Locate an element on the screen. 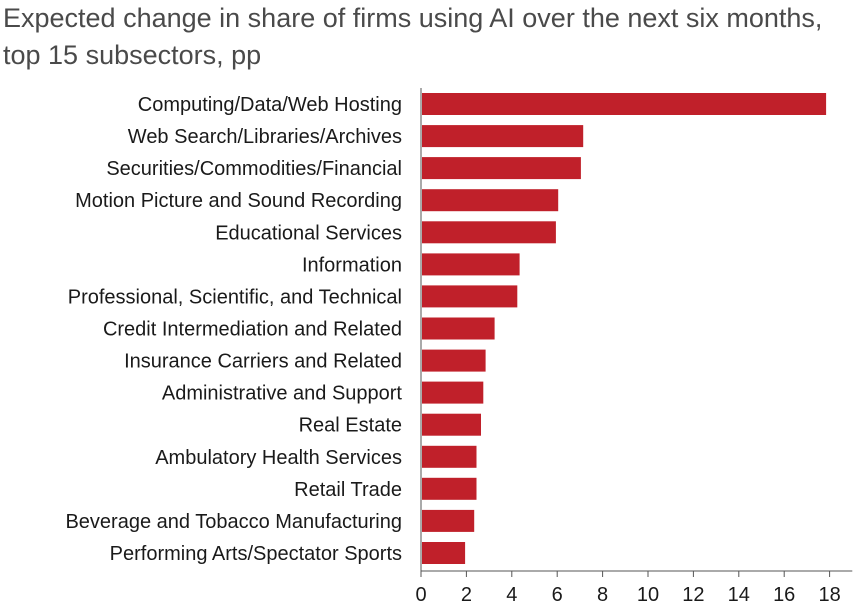 The height and width of the screenshot is (607, 853). x-tick-label: 16 is located at coordinates (784, 595).